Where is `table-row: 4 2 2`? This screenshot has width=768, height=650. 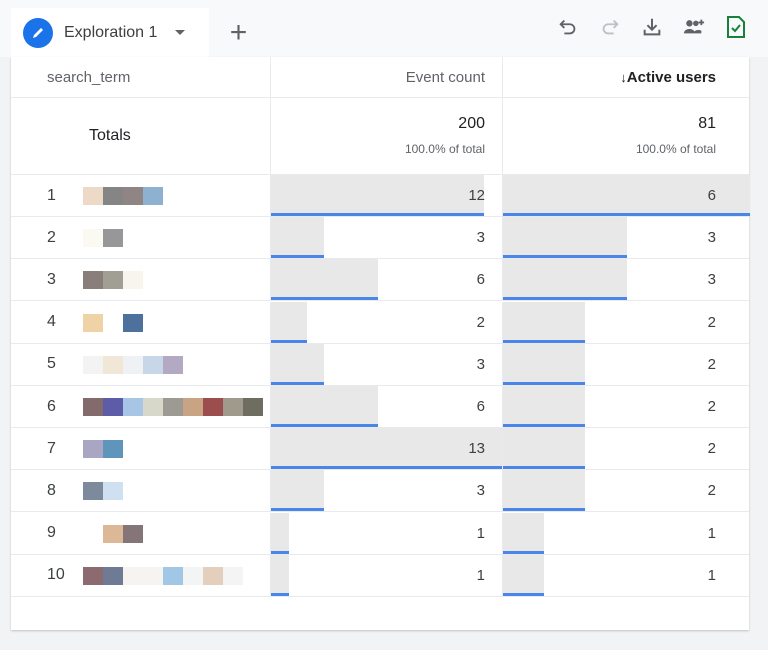 table-row: 4 2 2 is located at coordinates (380, 322).